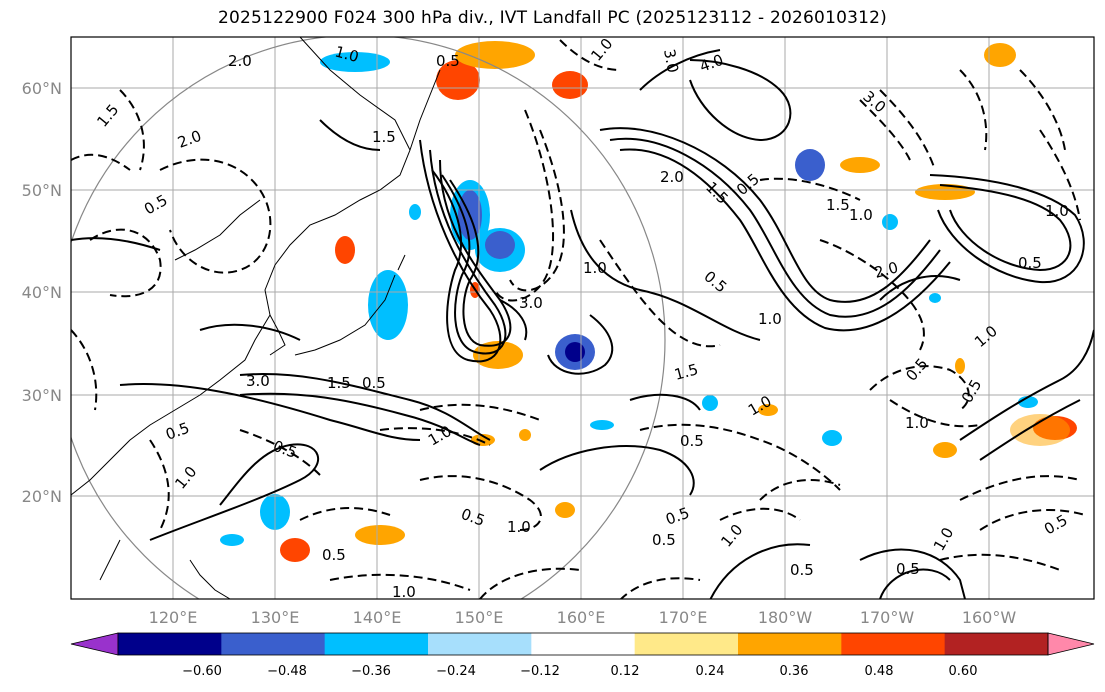 Image resolution: width=1105 pixels, height=692 pixels. What do you see at coordinates (794, 671) in the screenshot?
I see `colorbar-tick-label: 0.36` at bounding box center [794, 671].